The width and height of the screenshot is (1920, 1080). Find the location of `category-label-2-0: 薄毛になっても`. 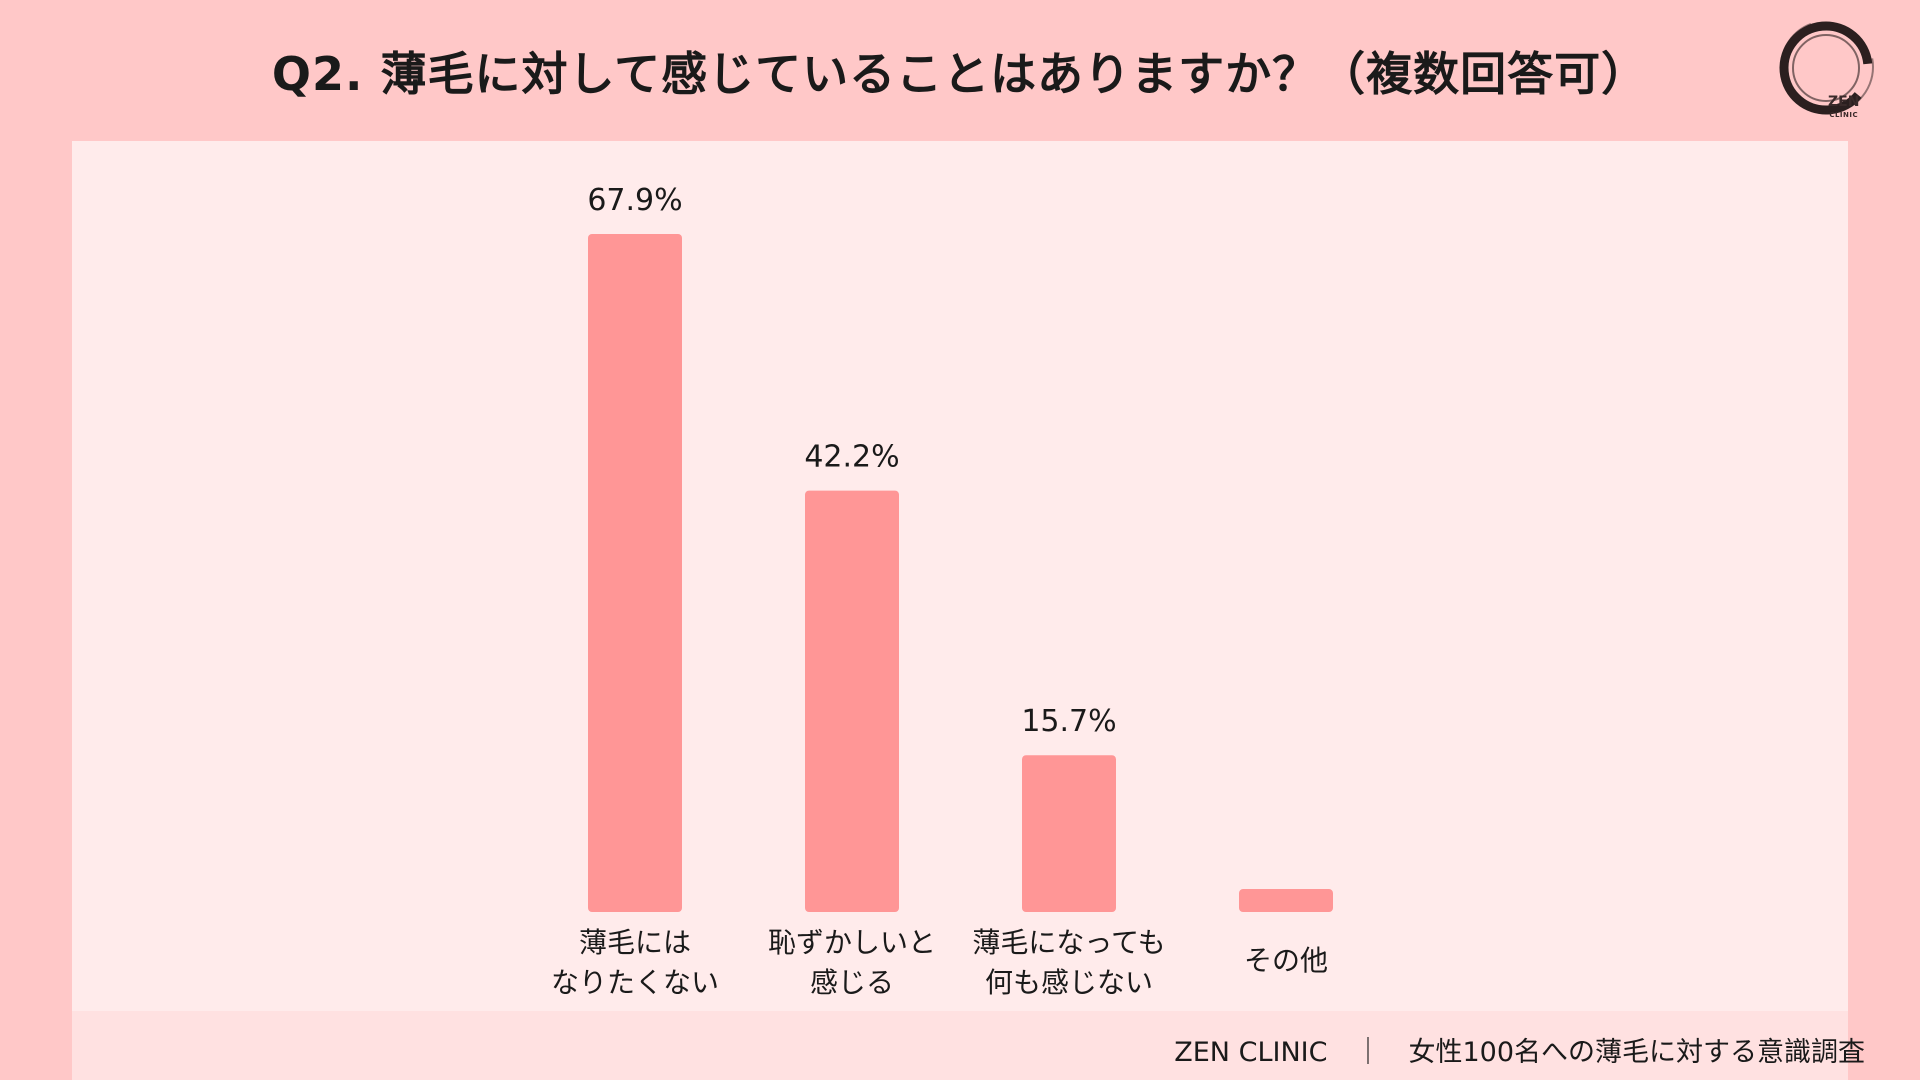

category-label-2-0: 薄毛になっても is located at coordinates (1068, 942).